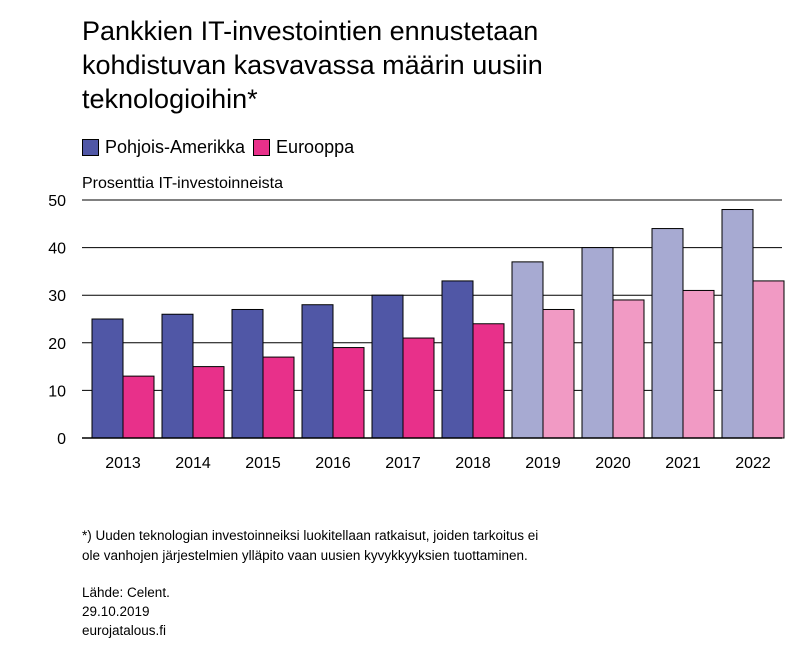 The width and height of the screenshot is (800, 654). What do you see at coordinates (116, 611) in the screenshot?
I see `date-text: 29.10.2019` at bounding box center [116, 611].